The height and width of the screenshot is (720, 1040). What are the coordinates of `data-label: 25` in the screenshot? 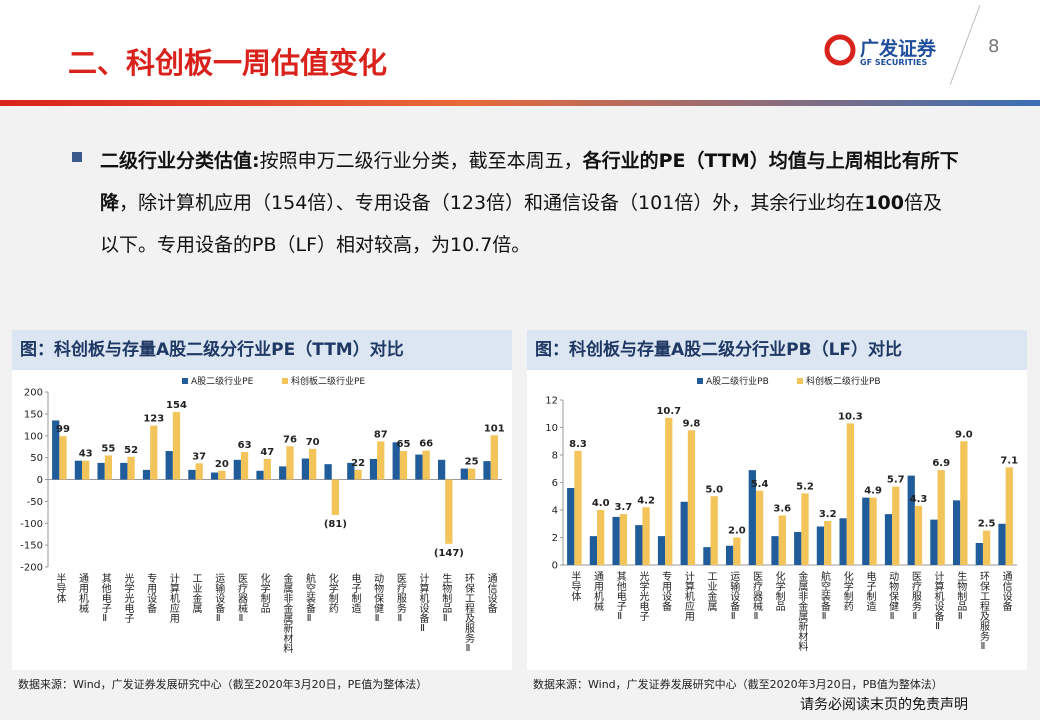 It's located at (472, 462).